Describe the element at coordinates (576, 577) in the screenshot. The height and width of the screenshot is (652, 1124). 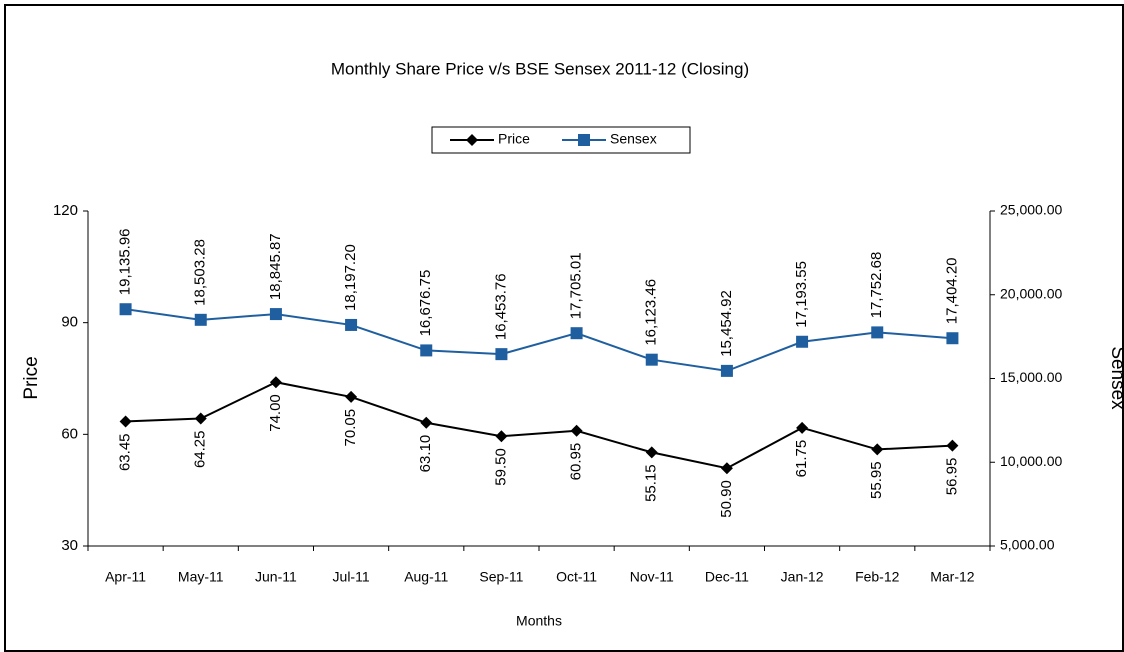
I see `x-tick-label: Oct-11` at that location.